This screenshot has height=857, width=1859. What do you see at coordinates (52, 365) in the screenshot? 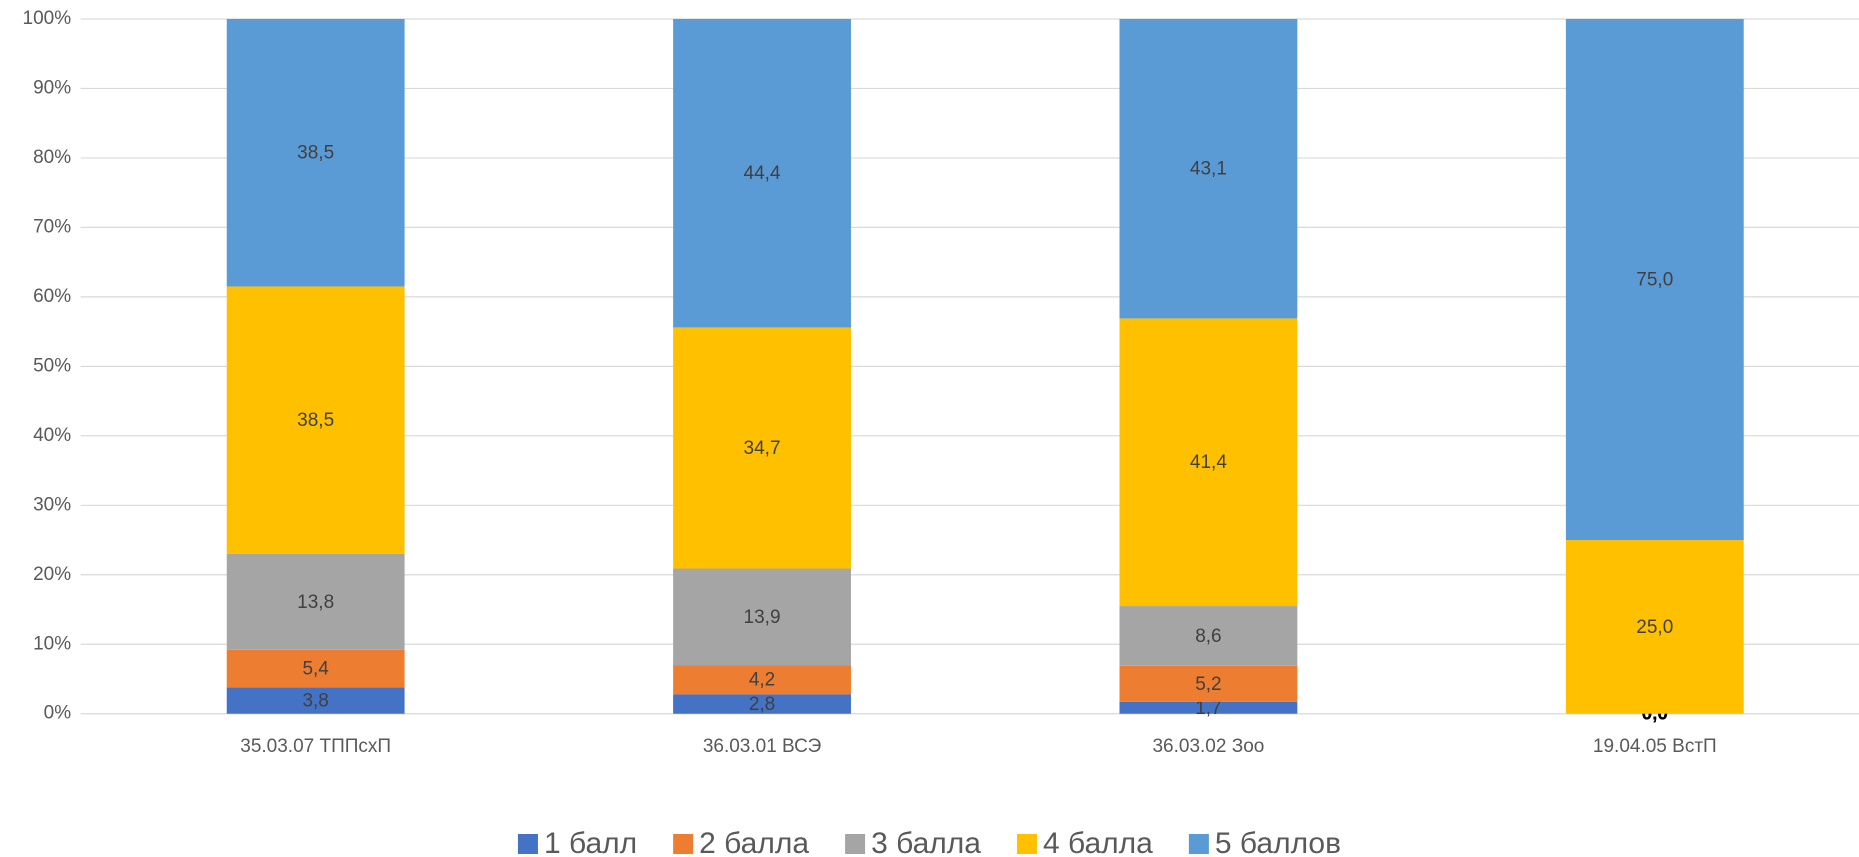
I see `y-tick-label: 50%` at bounding box center [52, 365].